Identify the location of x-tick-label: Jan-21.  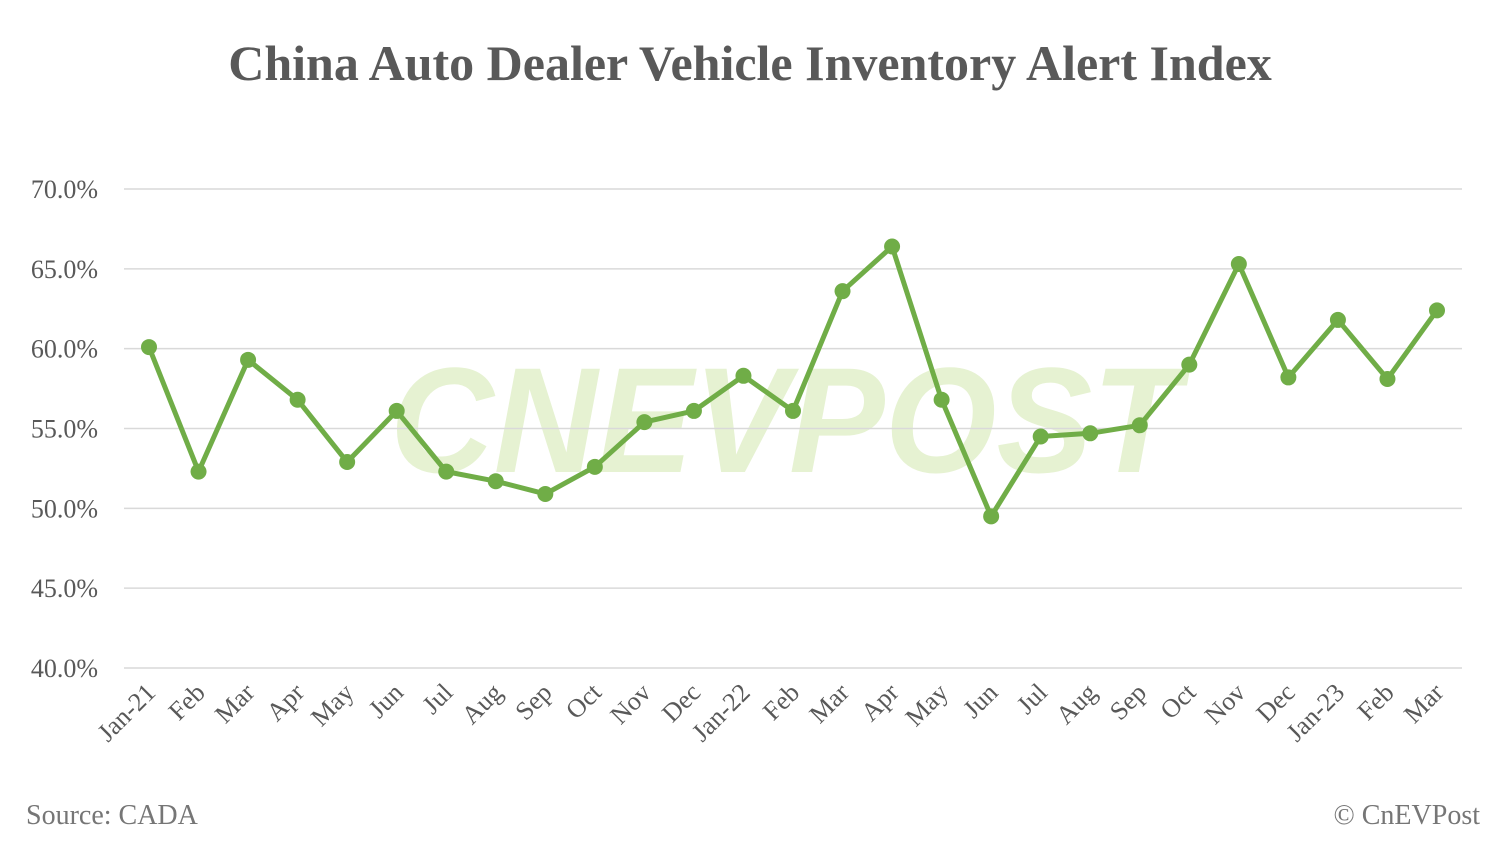
(127, 713).